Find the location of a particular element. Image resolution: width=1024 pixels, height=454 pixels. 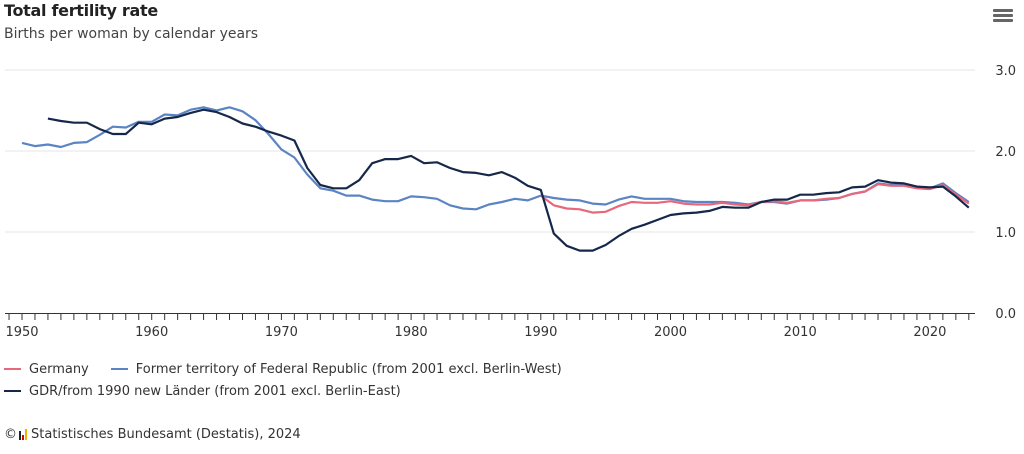

chart-subtitle: Births per woman by calendar years is located at coordinates (131, 34).